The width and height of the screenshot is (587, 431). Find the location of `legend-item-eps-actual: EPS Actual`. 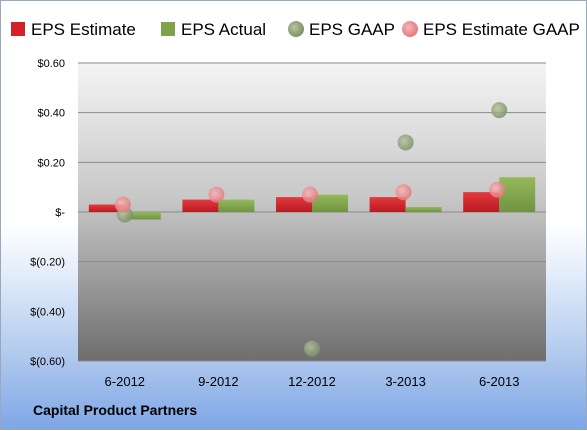

legend-item-eps-actual: EPS Actual is located at coordinates (213, 29).